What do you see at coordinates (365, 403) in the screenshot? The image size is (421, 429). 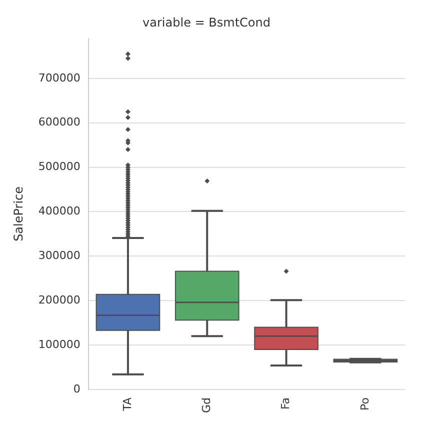 I see `x-tick-label: Po` at bounding box center [365, 403].